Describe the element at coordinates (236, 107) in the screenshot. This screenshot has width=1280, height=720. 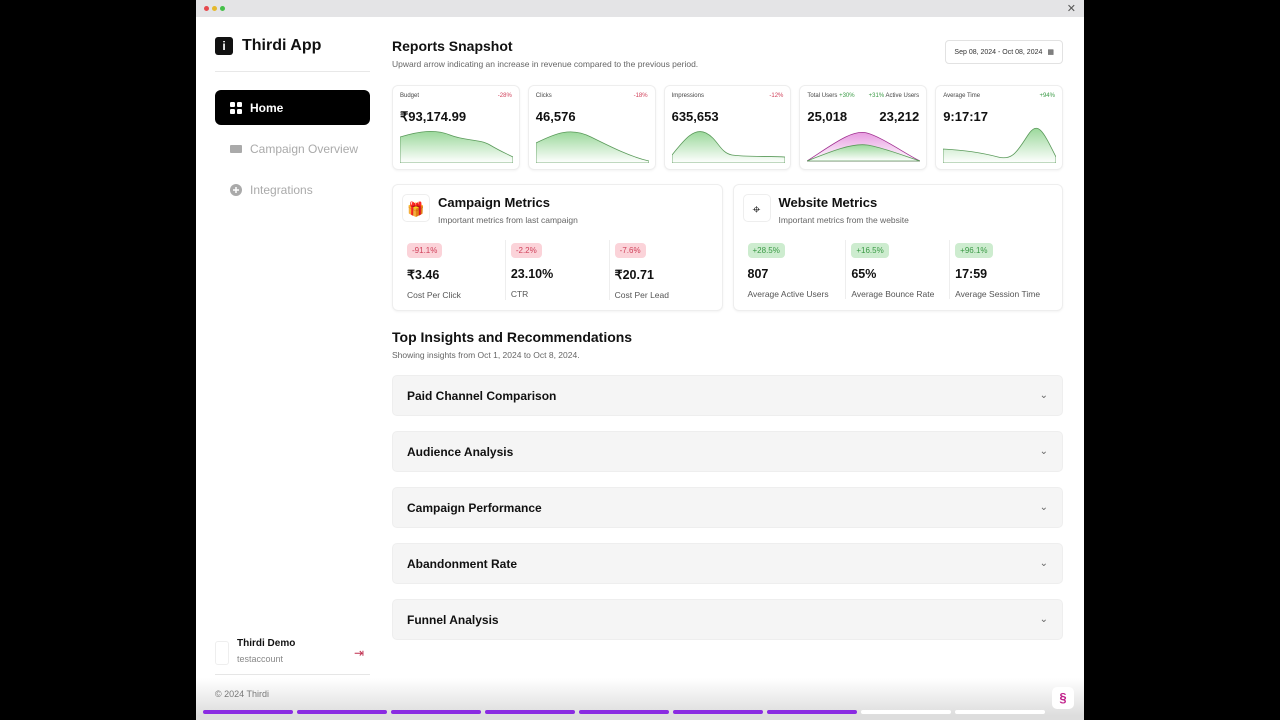
I see `grid-icon` at that location.